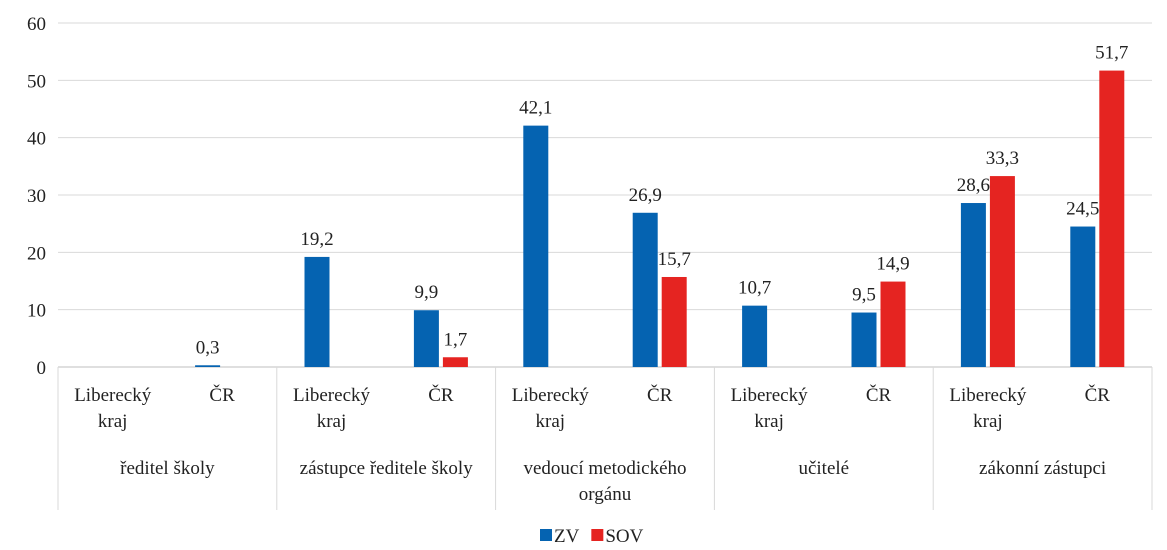  I want to click on legend-swatch-sov, so click(597, 535).